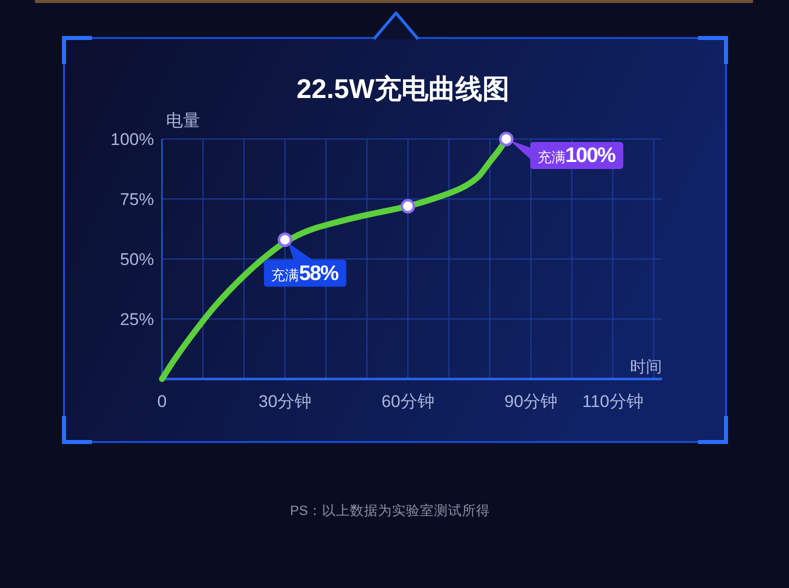  I want to click on y-tick-label: 25%, so click(137, 319).